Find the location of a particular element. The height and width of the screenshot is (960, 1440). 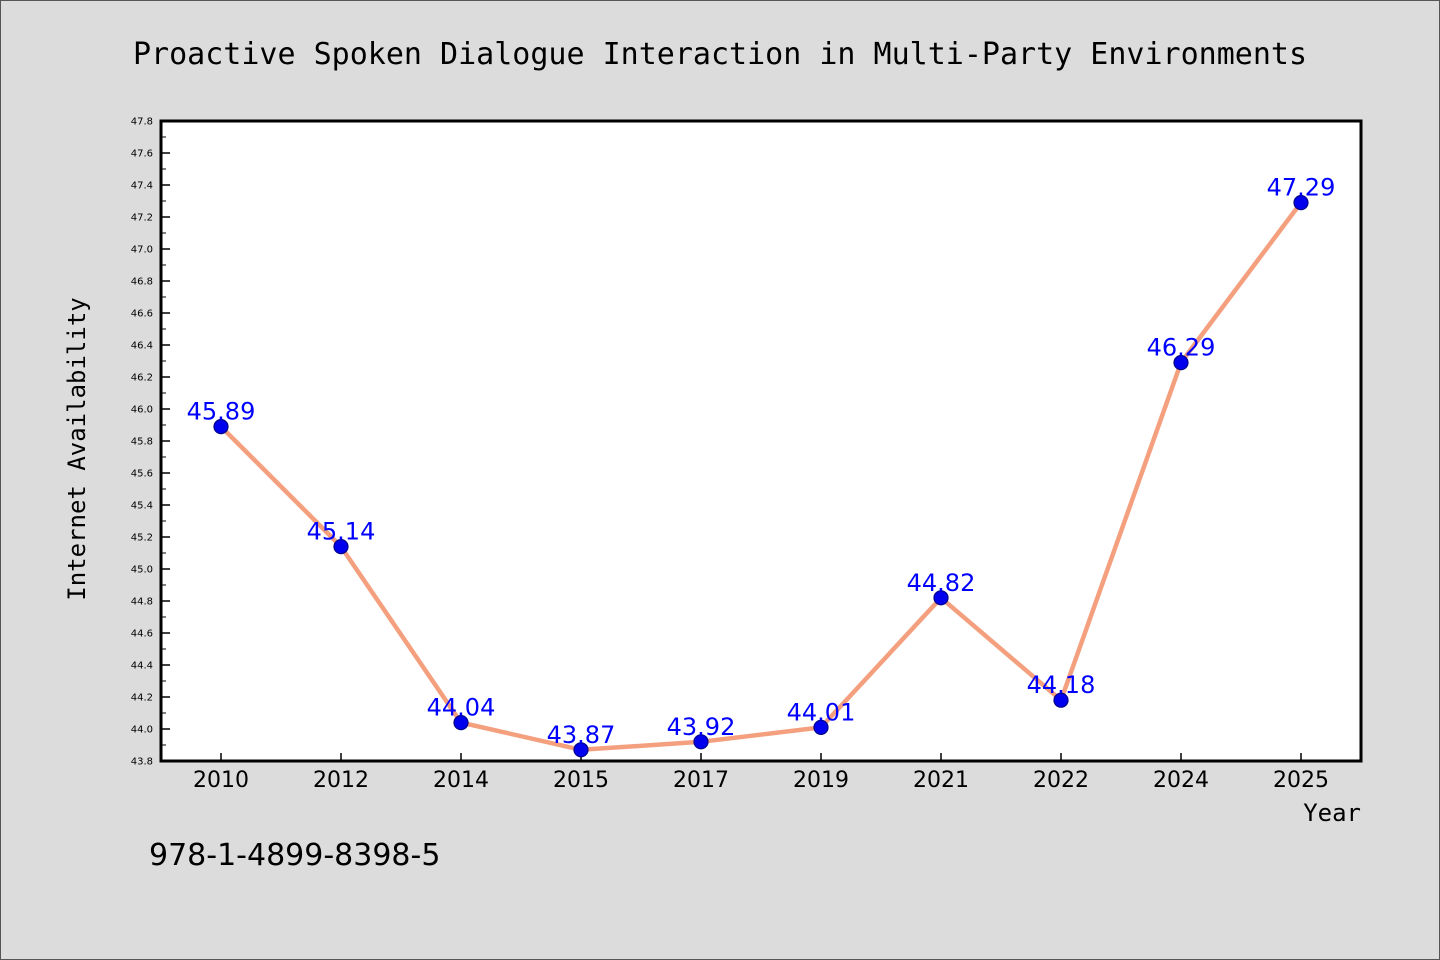

y-tick-label: 45.8 is located at coordinates (142, 442).